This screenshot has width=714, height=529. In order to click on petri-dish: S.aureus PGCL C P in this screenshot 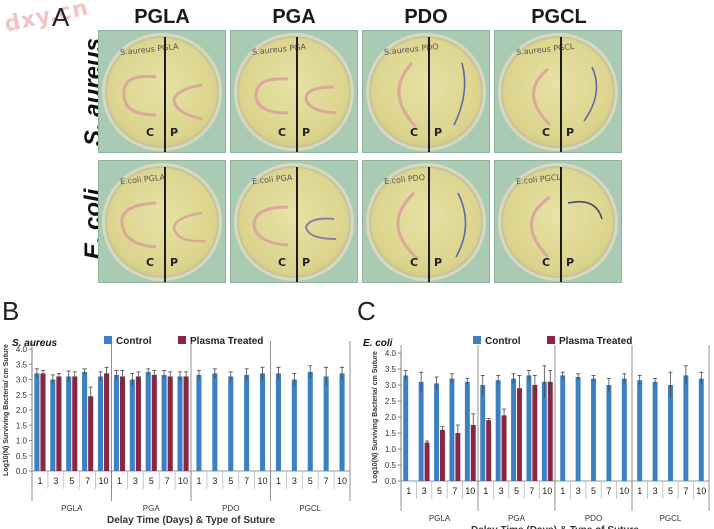, I will do `click(558, 92)`.